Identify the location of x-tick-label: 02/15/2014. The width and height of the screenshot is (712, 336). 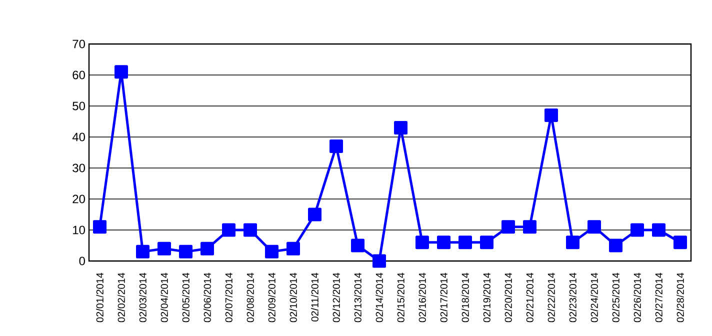
(400, 297).